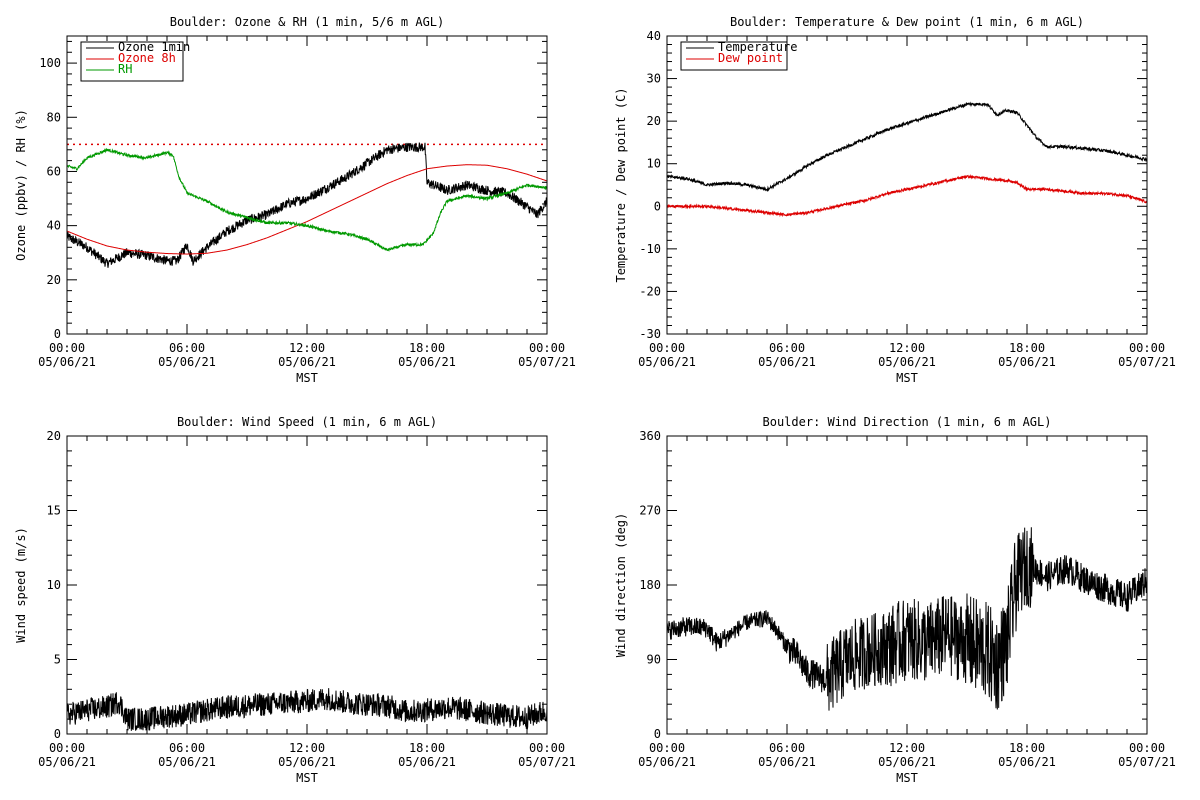  I want to click on legend-label: RH, so click(125, 69).